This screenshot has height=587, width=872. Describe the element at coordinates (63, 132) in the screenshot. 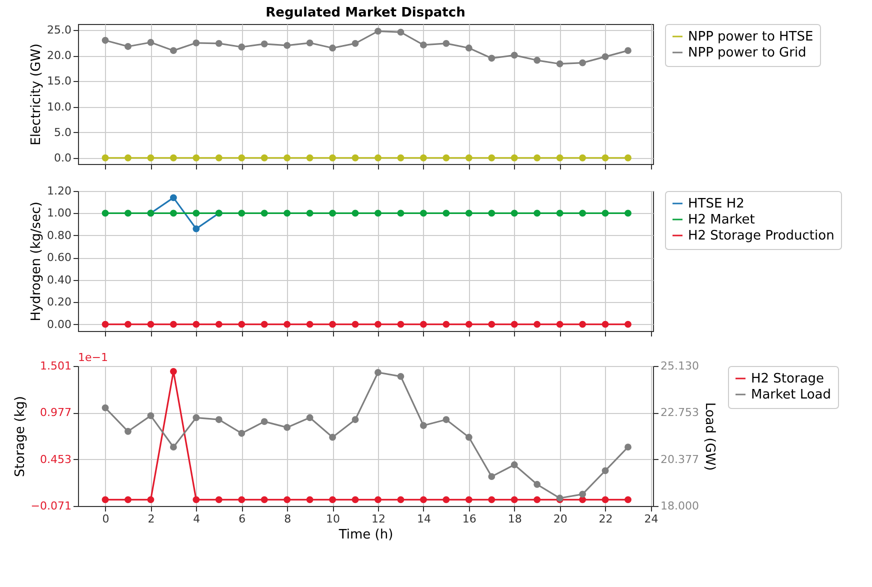

I see `y-tick-label: 5.0` at that location.